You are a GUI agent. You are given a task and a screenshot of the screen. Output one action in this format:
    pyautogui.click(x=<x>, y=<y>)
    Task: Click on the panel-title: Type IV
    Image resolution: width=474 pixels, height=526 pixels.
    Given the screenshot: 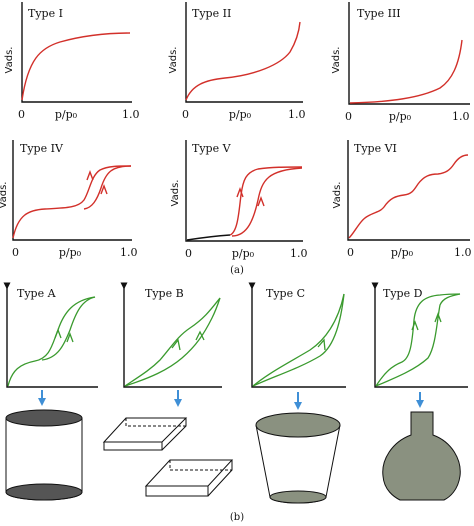 What is the action you would take?
    pyautogui.click(x=42, y=148)
    